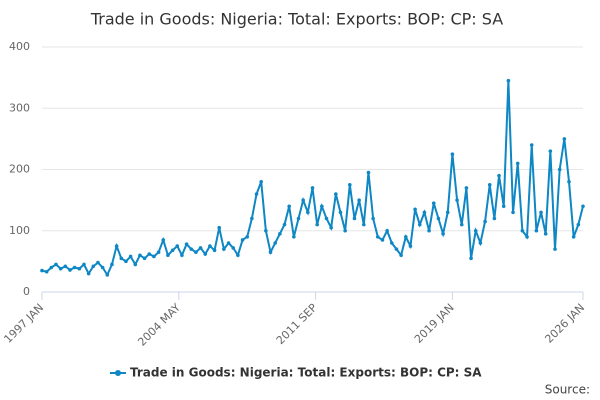 The image size is (600, 400). I want to click on y-tick-label: 200, so click(19, 169).